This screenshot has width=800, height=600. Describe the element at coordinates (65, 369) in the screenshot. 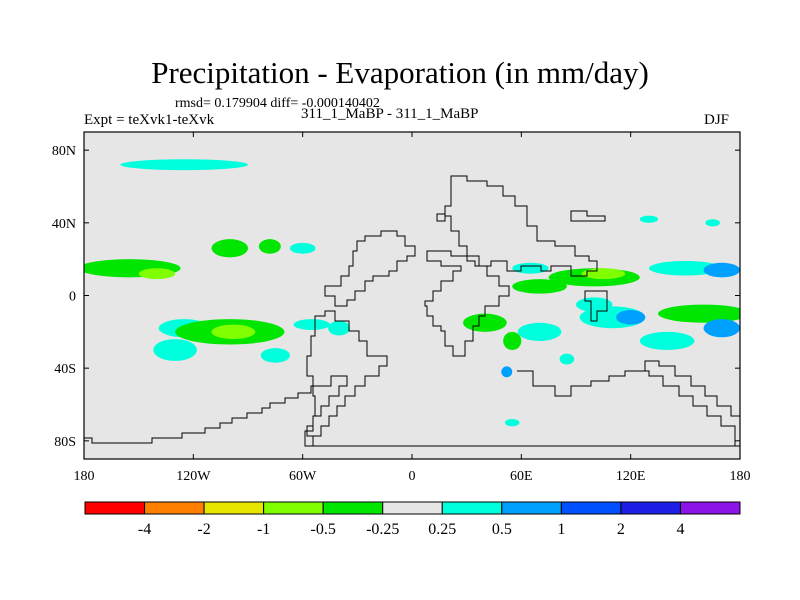

I see `y-tick-label: 40S` at that location.